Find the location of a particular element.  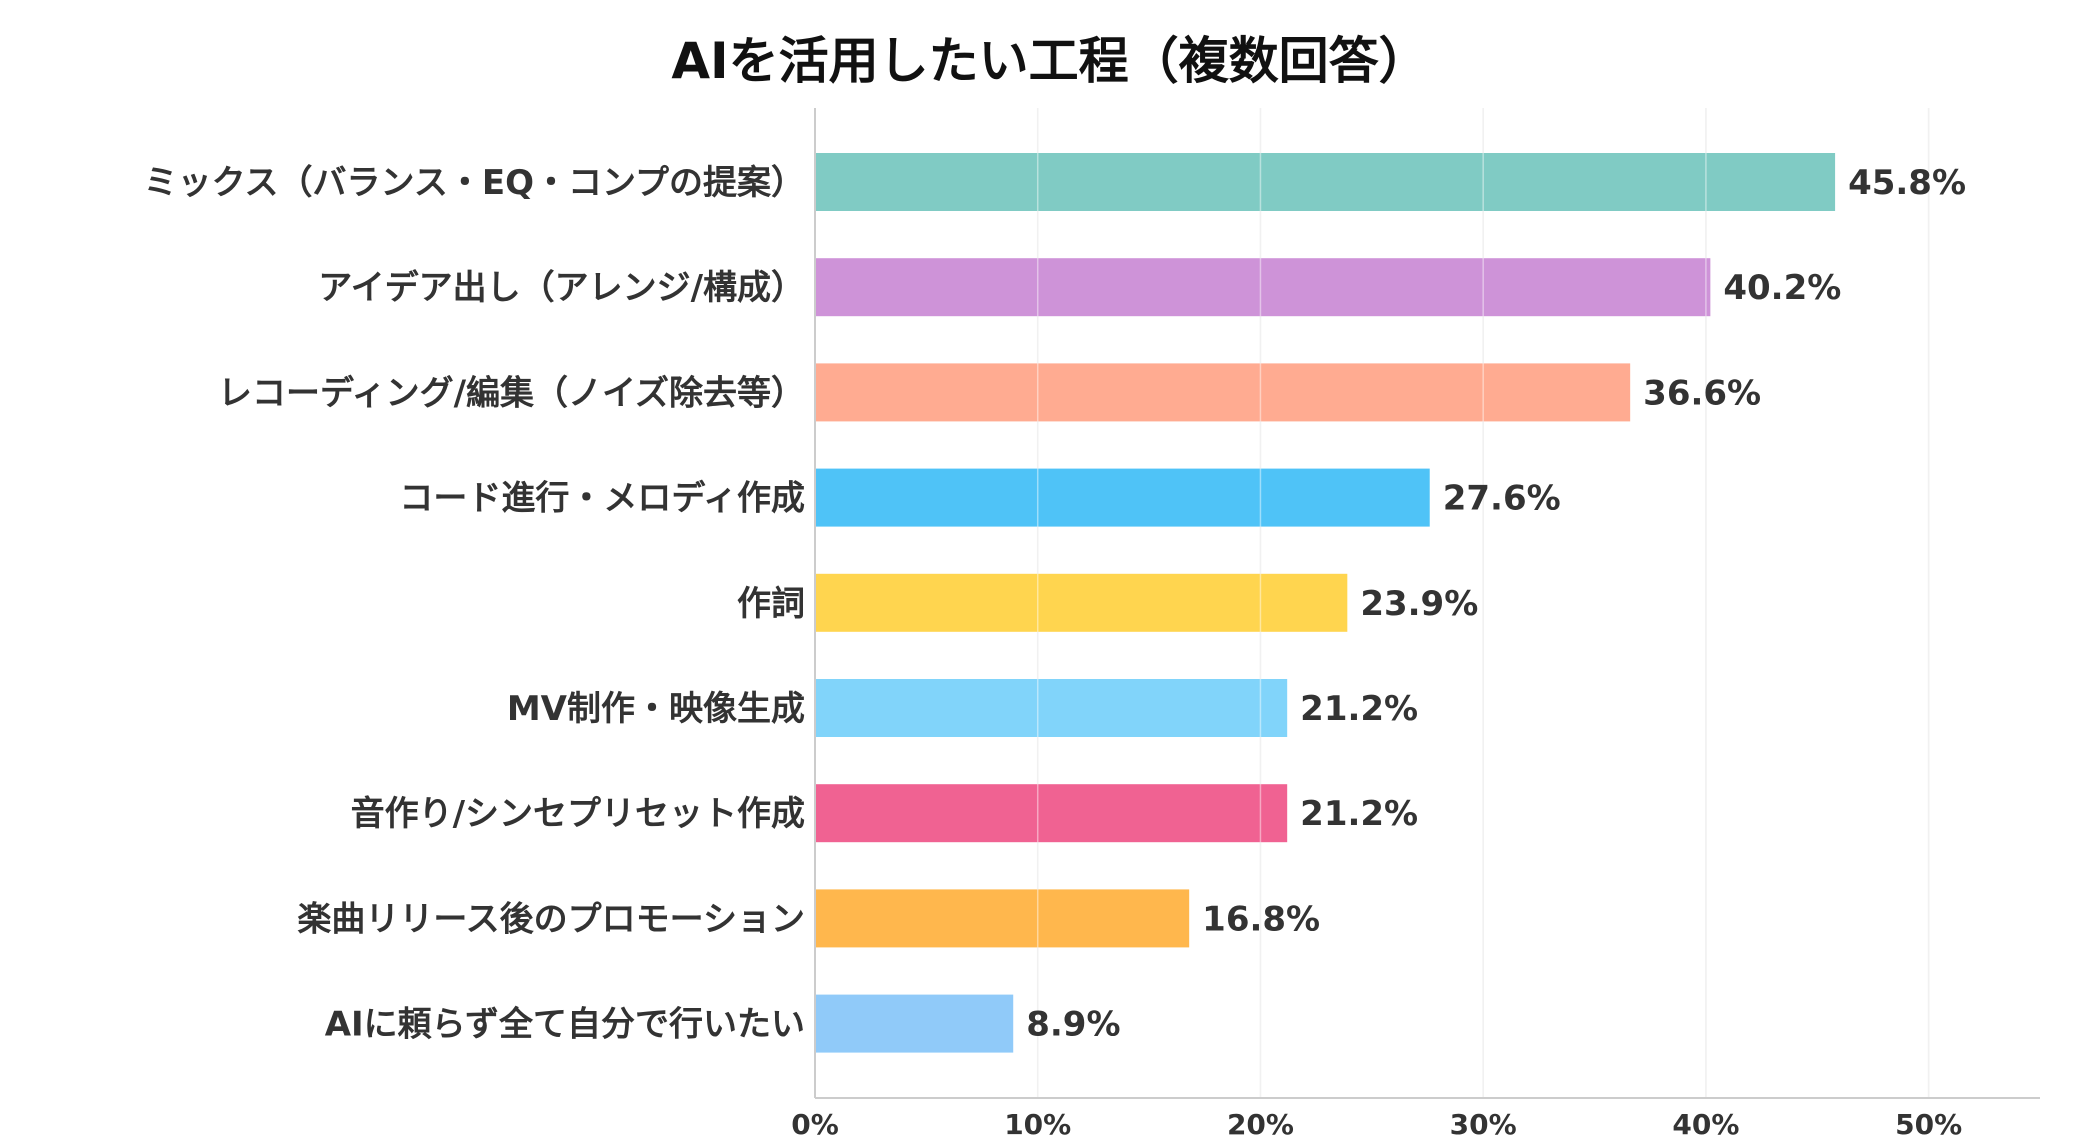

category-label: レコーディング/編集（ノイズ除去等） is located at coordinates (511, 393).